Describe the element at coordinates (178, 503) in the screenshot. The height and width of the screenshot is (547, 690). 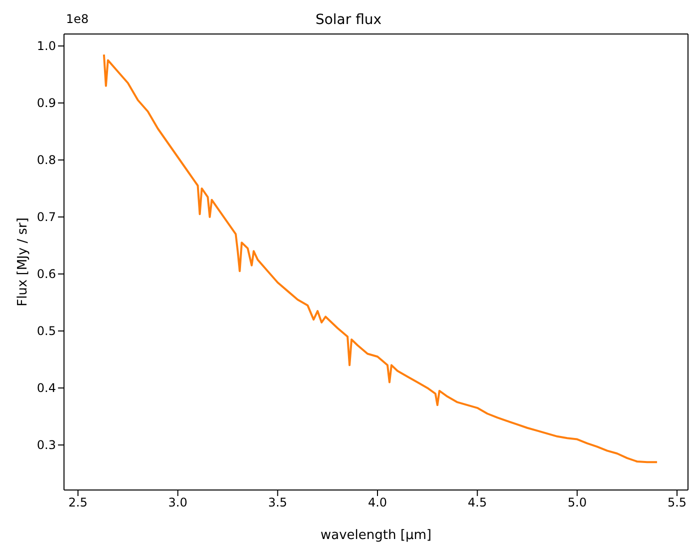
I see `x-tick-label: 3.0` at that location.